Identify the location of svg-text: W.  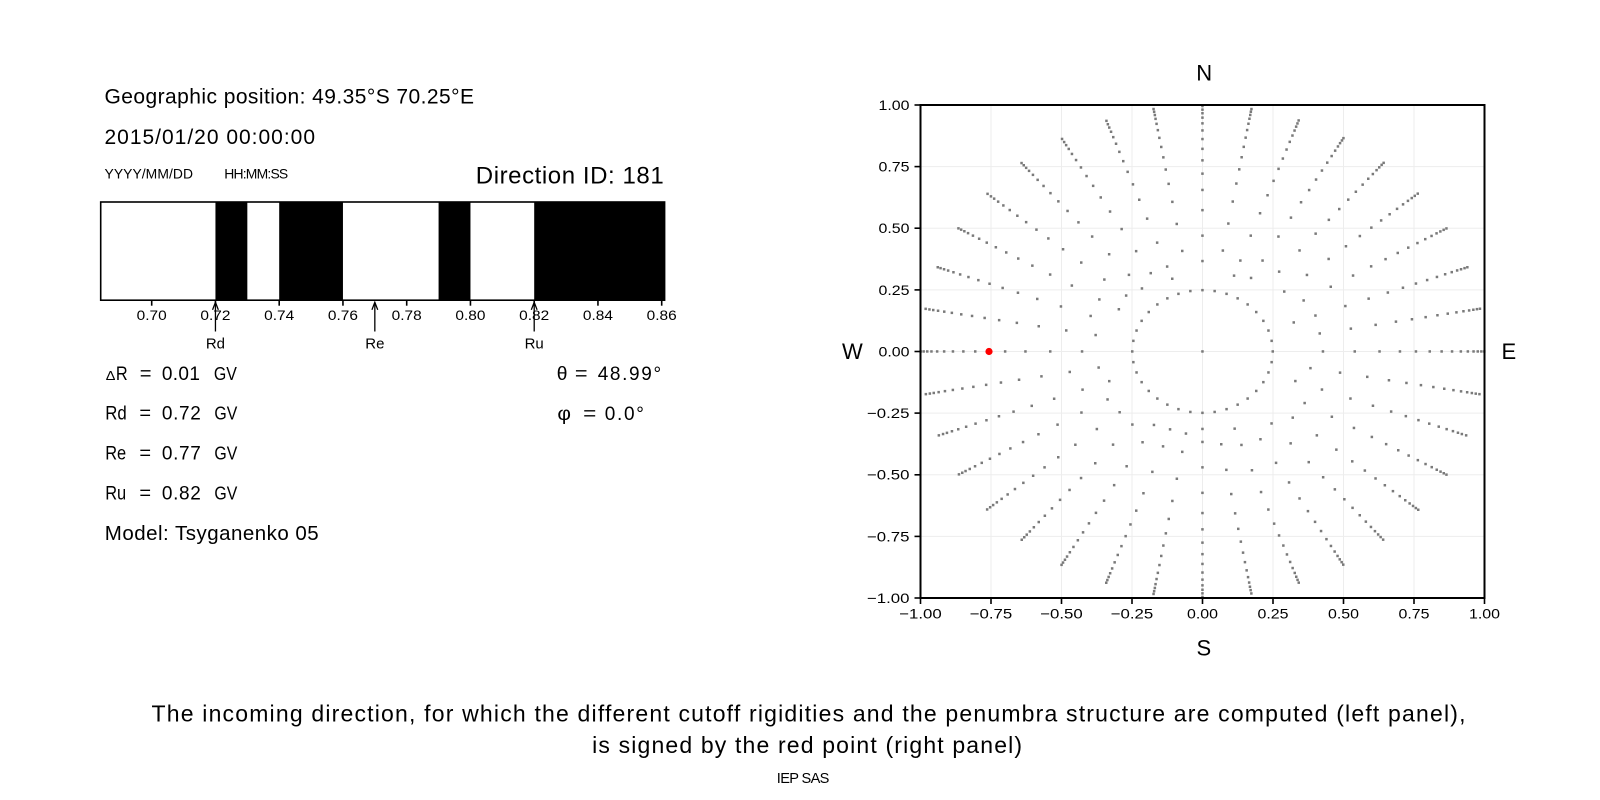
(852, 351).